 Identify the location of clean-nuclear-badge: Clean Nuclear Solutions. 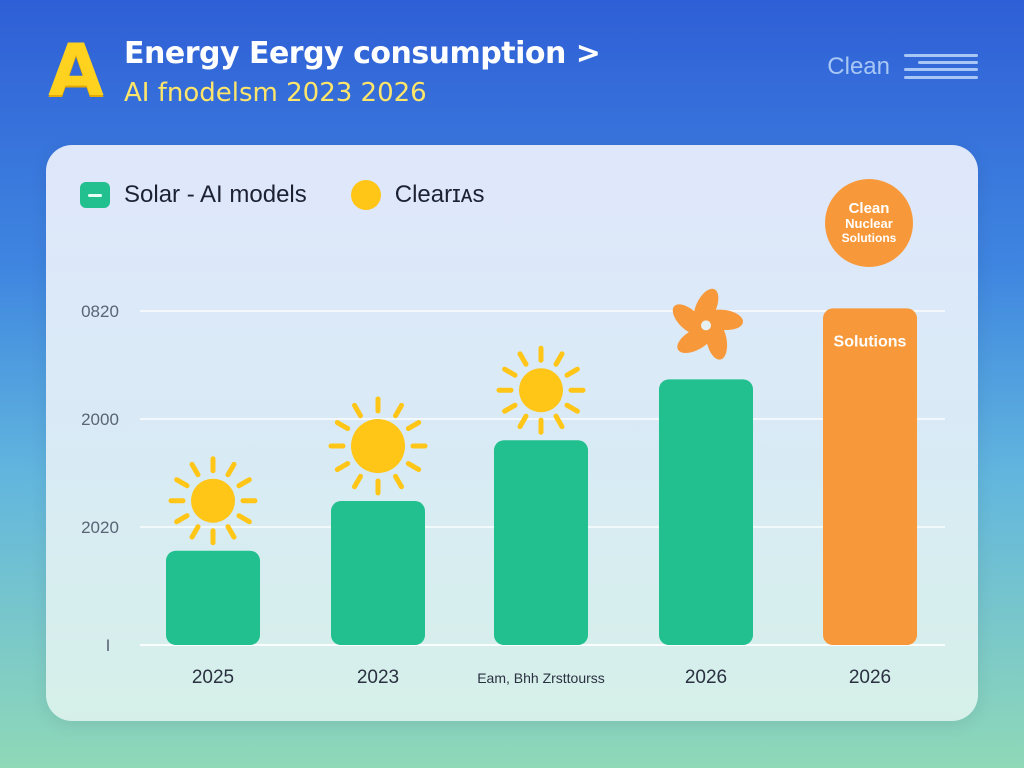
(869, 223).